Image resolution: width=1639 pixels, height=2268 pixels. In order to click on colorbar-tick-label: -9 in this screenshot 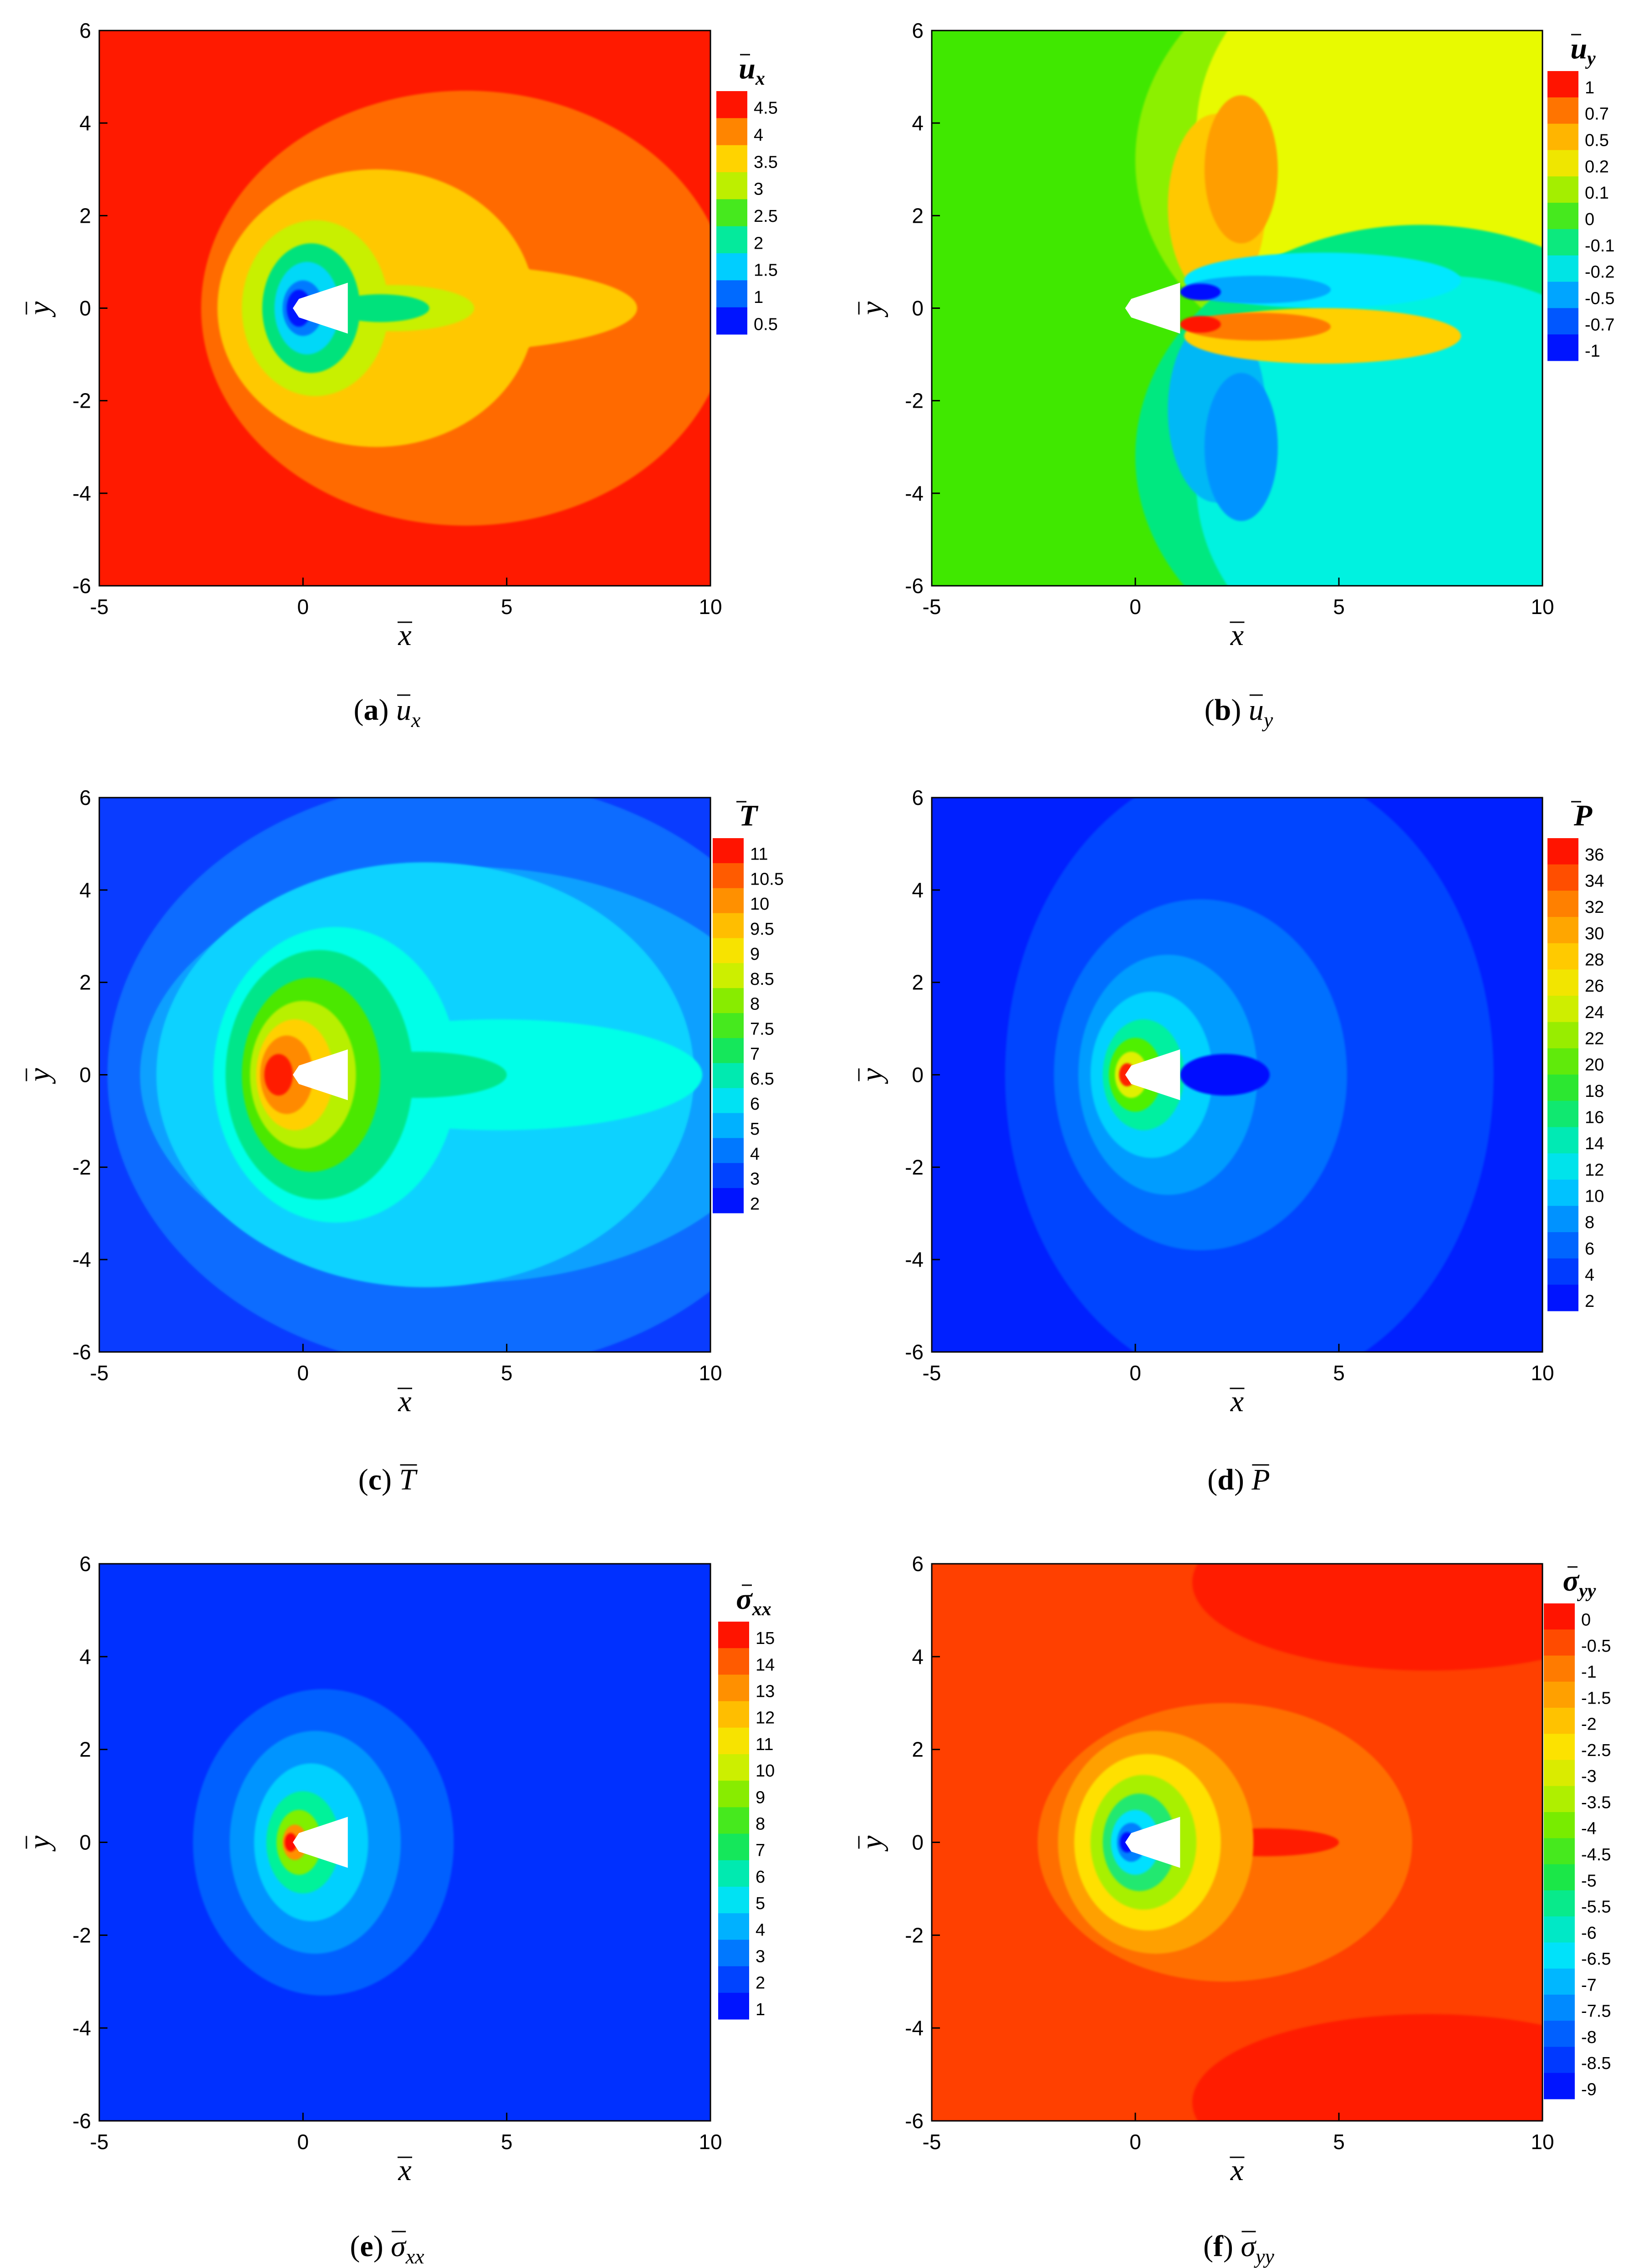, I will do `click(1589, 2089)`.